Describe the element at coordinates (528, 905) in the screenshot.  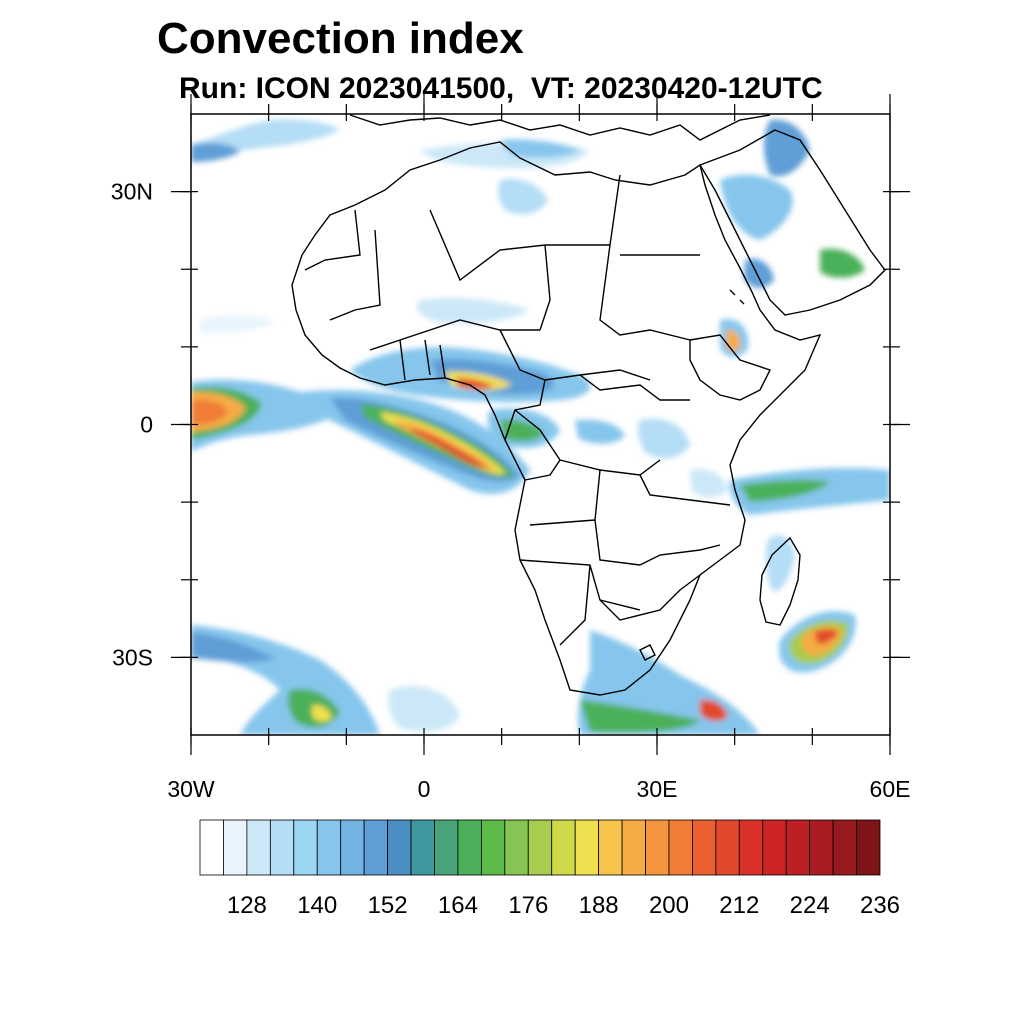
I see `colorbar-label: 176` at that location.